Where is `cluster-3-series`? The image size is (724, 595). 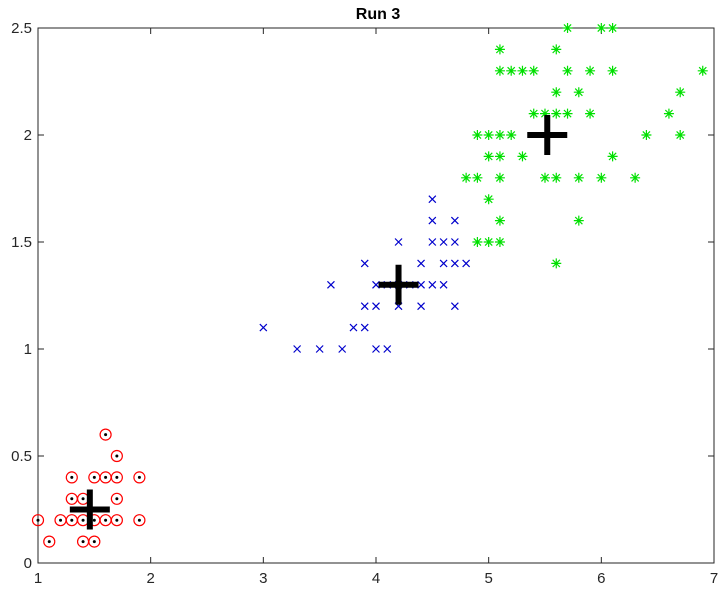
cluster-3-series is located at coordinates (584, 146).